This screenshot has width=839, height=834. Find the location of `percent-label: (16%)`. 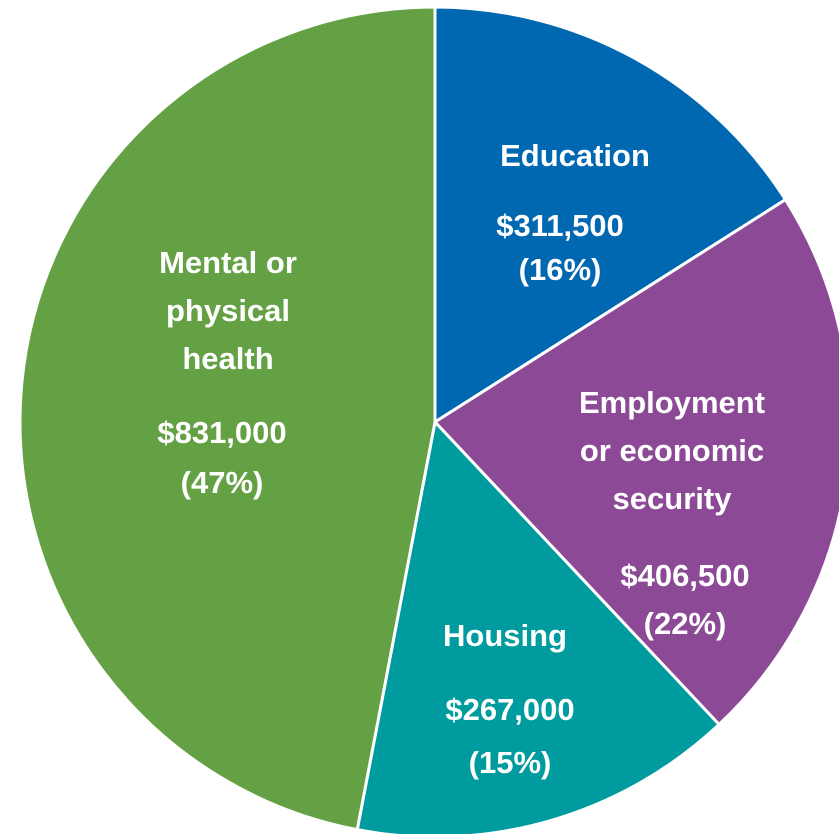

percent-label: (16%) is located at coordinates (560, 269).